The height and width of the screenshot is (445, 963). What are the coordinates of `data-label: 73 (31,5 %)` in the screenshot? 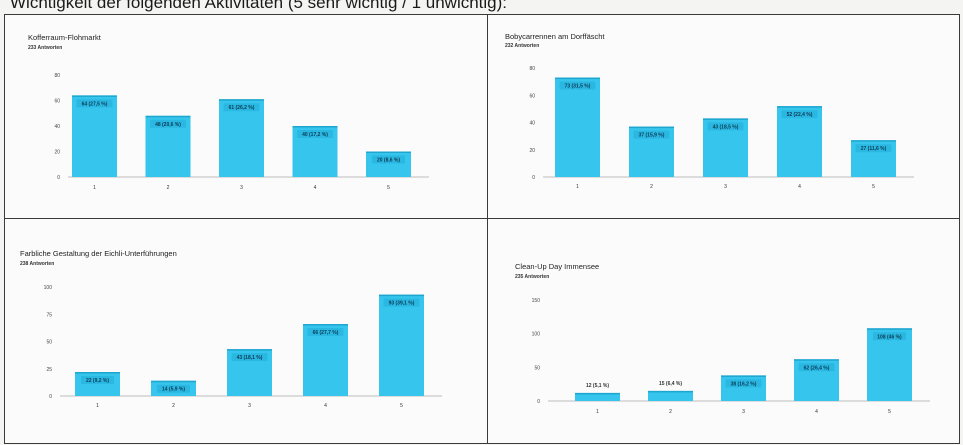 It's located at (578, 87).